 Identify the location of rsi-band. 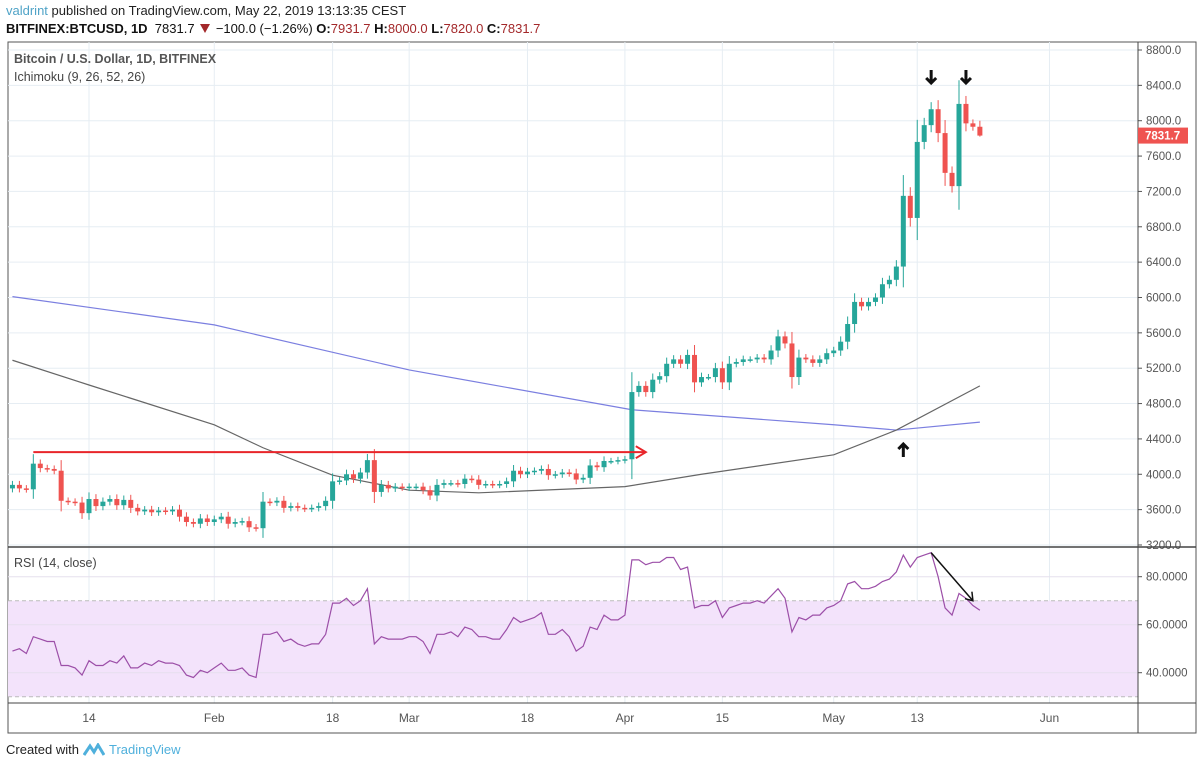
(573, 648).